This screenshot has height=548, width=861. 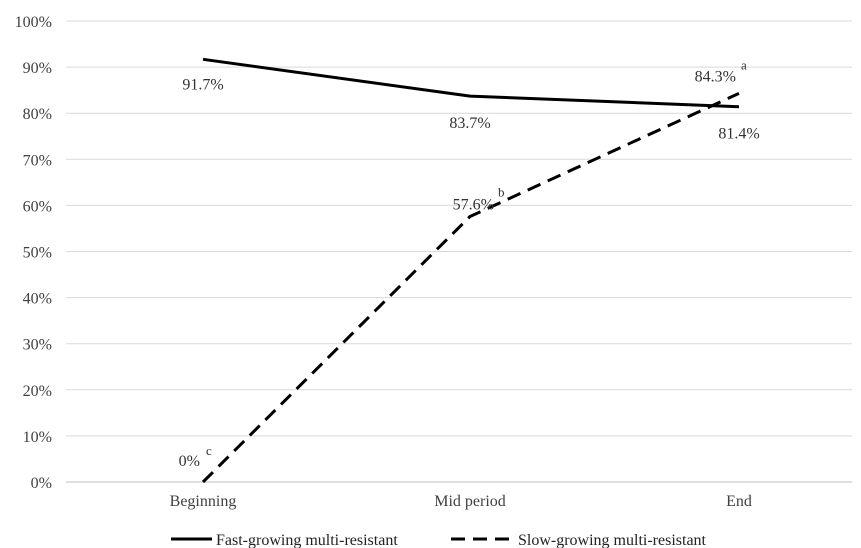 What do you see at coordinates (209, 450) in the screenshot?
I see `superscript-label: c` at bounding box center [209, 450].